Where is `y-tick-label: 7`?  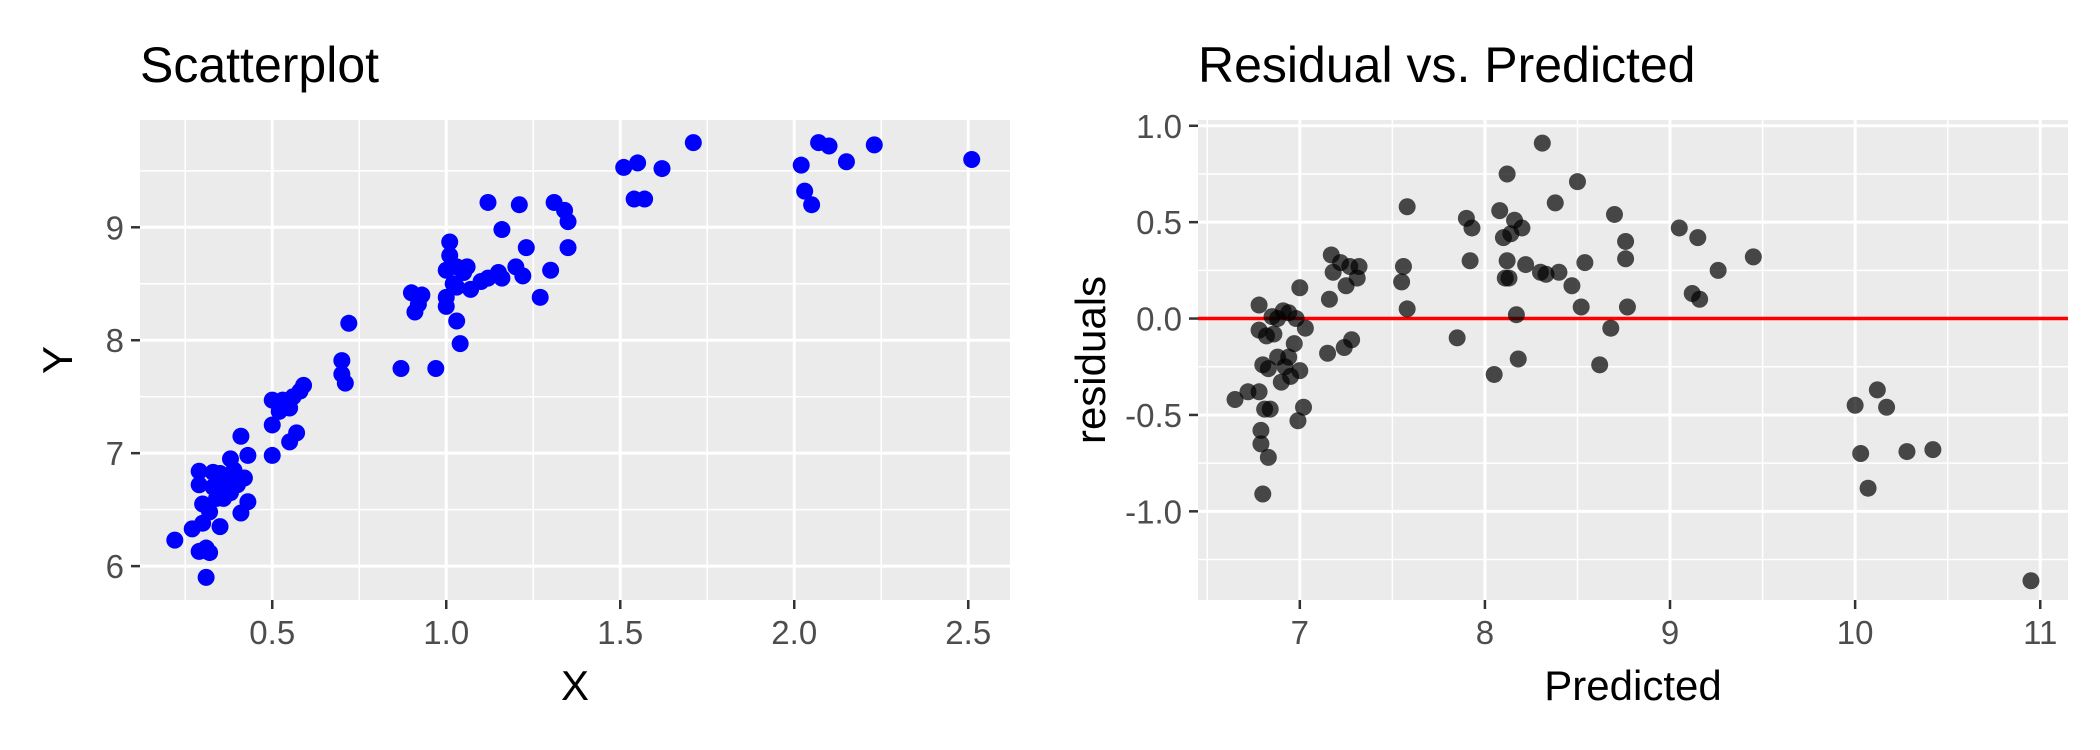 y-tick-label: 7 is located at coordinates (115, 453).